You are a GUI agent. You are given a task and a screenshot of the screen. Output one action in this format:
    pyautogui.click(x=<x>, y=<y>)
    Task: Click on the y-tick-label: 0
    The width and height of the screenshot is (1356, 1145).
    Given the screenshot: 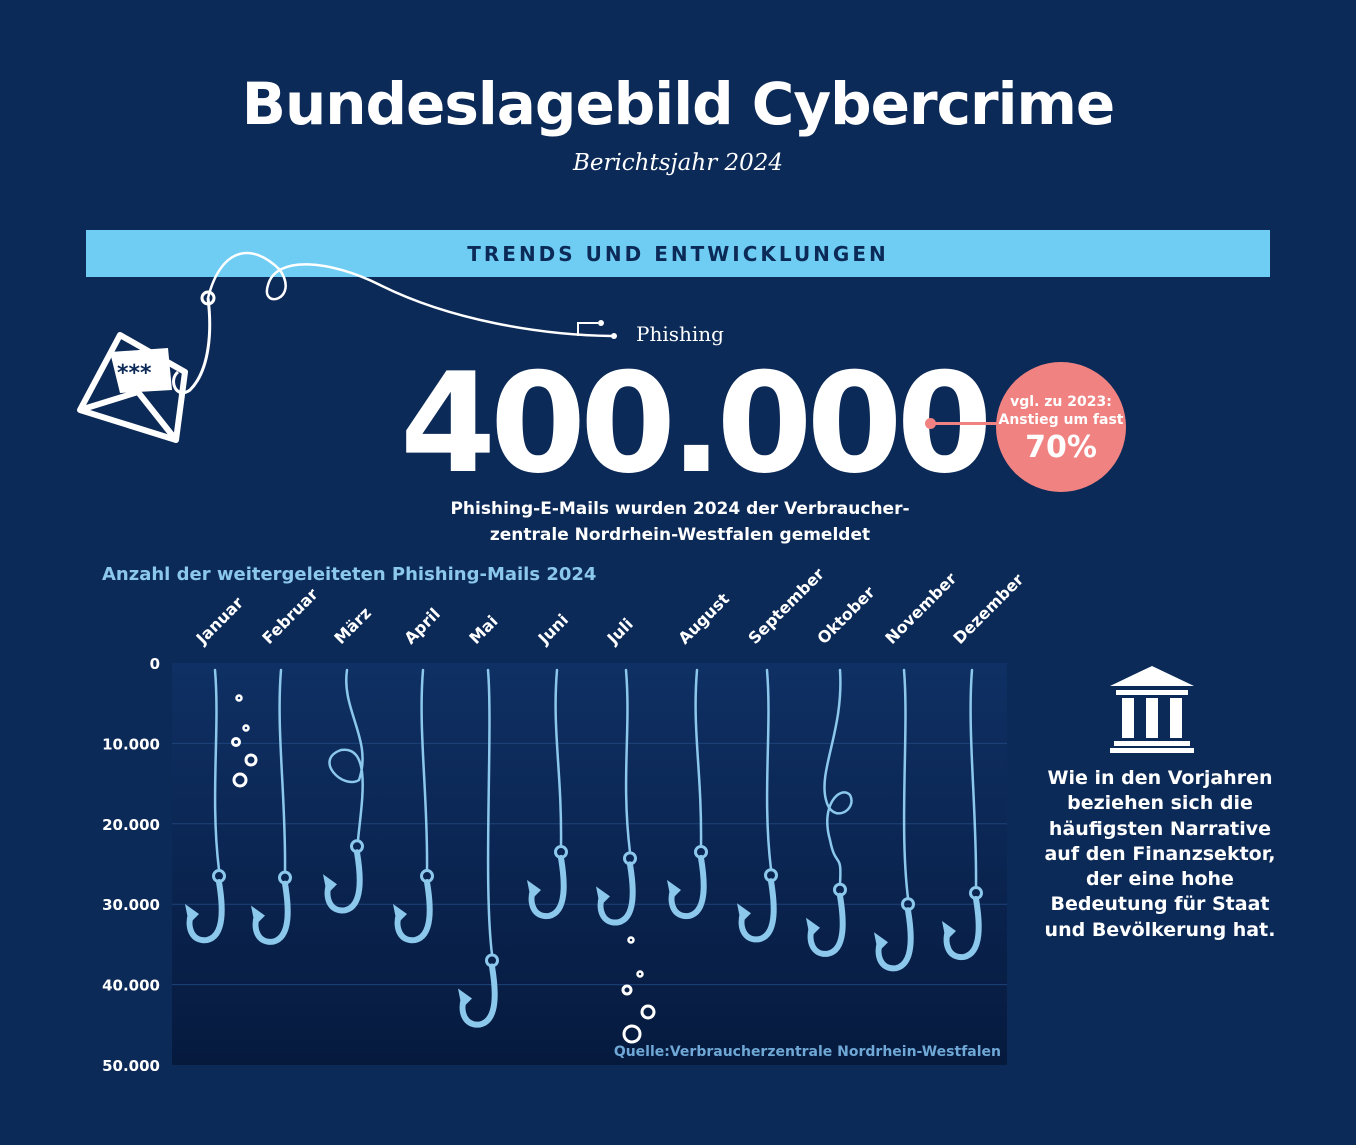 What is the action you would take?
    pyautogui.click(x=155, y=664)
    